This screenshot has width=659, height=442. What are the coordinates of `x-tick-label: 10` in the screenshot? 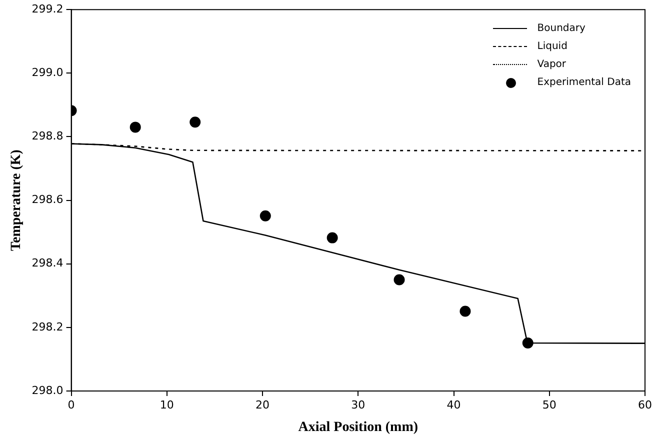 It's located at (167, 405).